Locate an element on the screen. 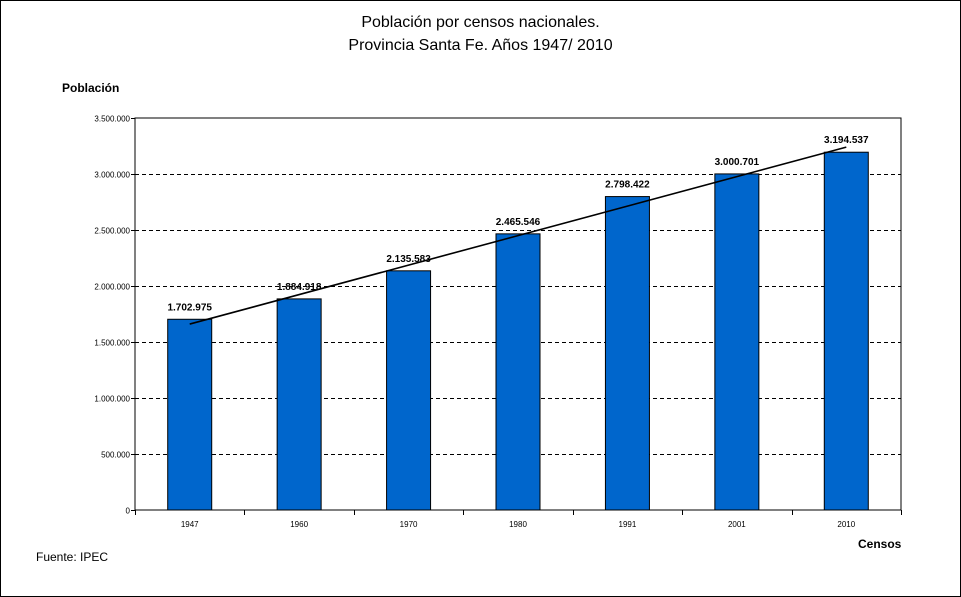 This screenshot has height=597, width=961. x-tick-label: 2001 is located at coordinates (737, 524).